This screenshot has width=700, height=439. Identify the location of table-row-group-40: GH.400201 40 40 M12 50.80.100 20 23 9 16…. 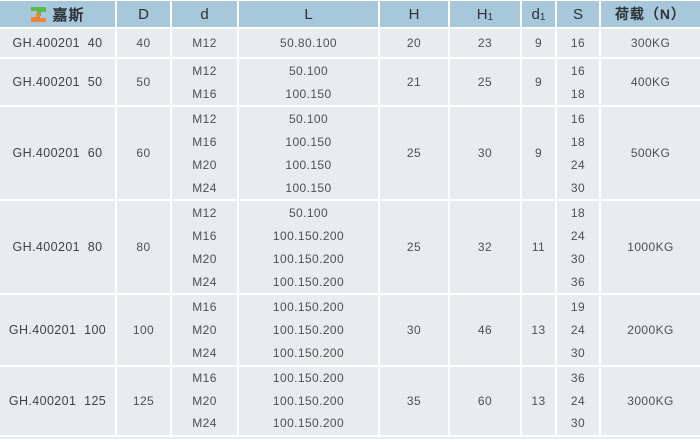
(350, 42).